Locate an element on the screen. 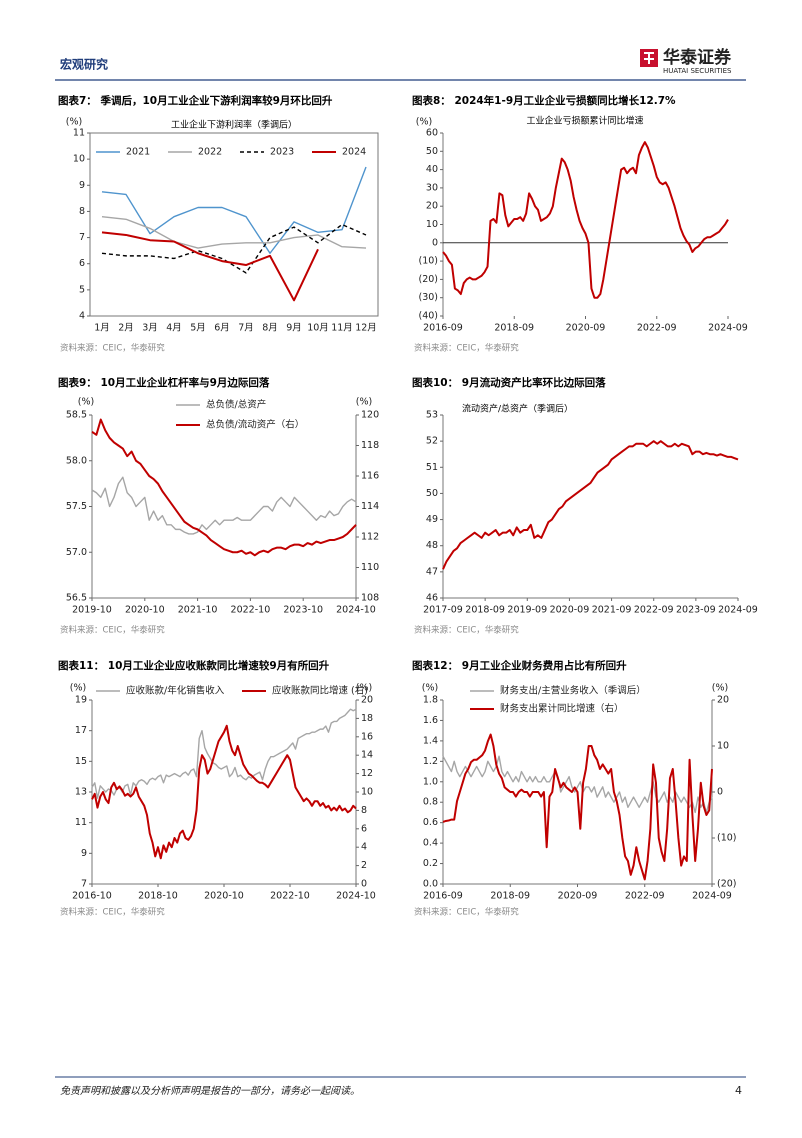  y-tick-label: 9 is located at coordinates (84, 853).